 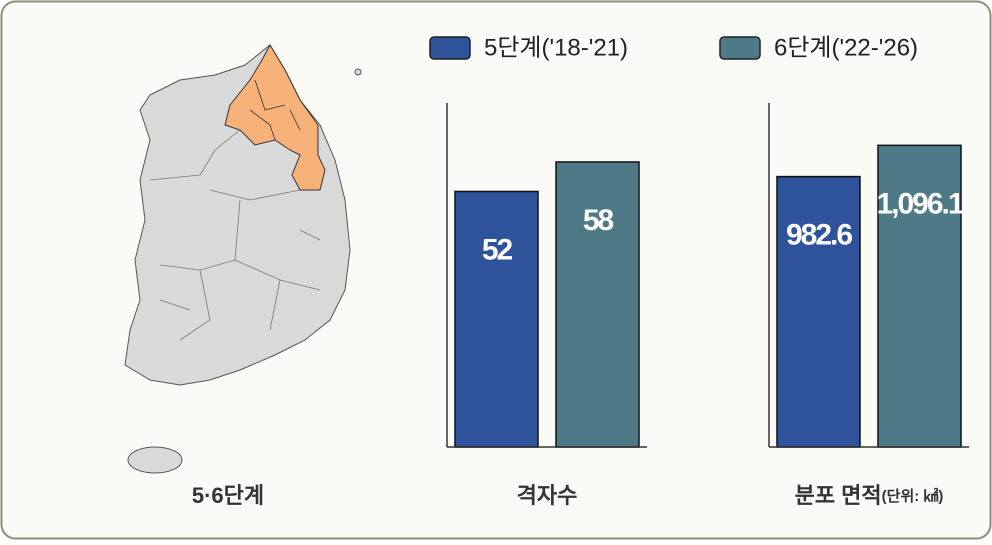 I want to click on x-axis-title: 분포 면적, so click(x=838, y=495).